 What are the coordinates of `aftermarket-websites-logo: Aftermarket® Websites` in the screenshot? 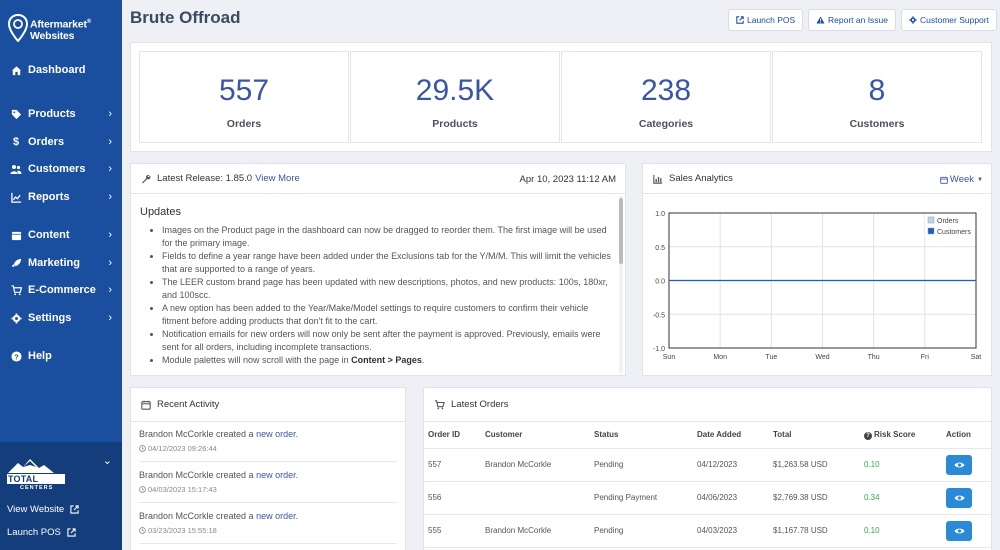 It's located at (63, 30).